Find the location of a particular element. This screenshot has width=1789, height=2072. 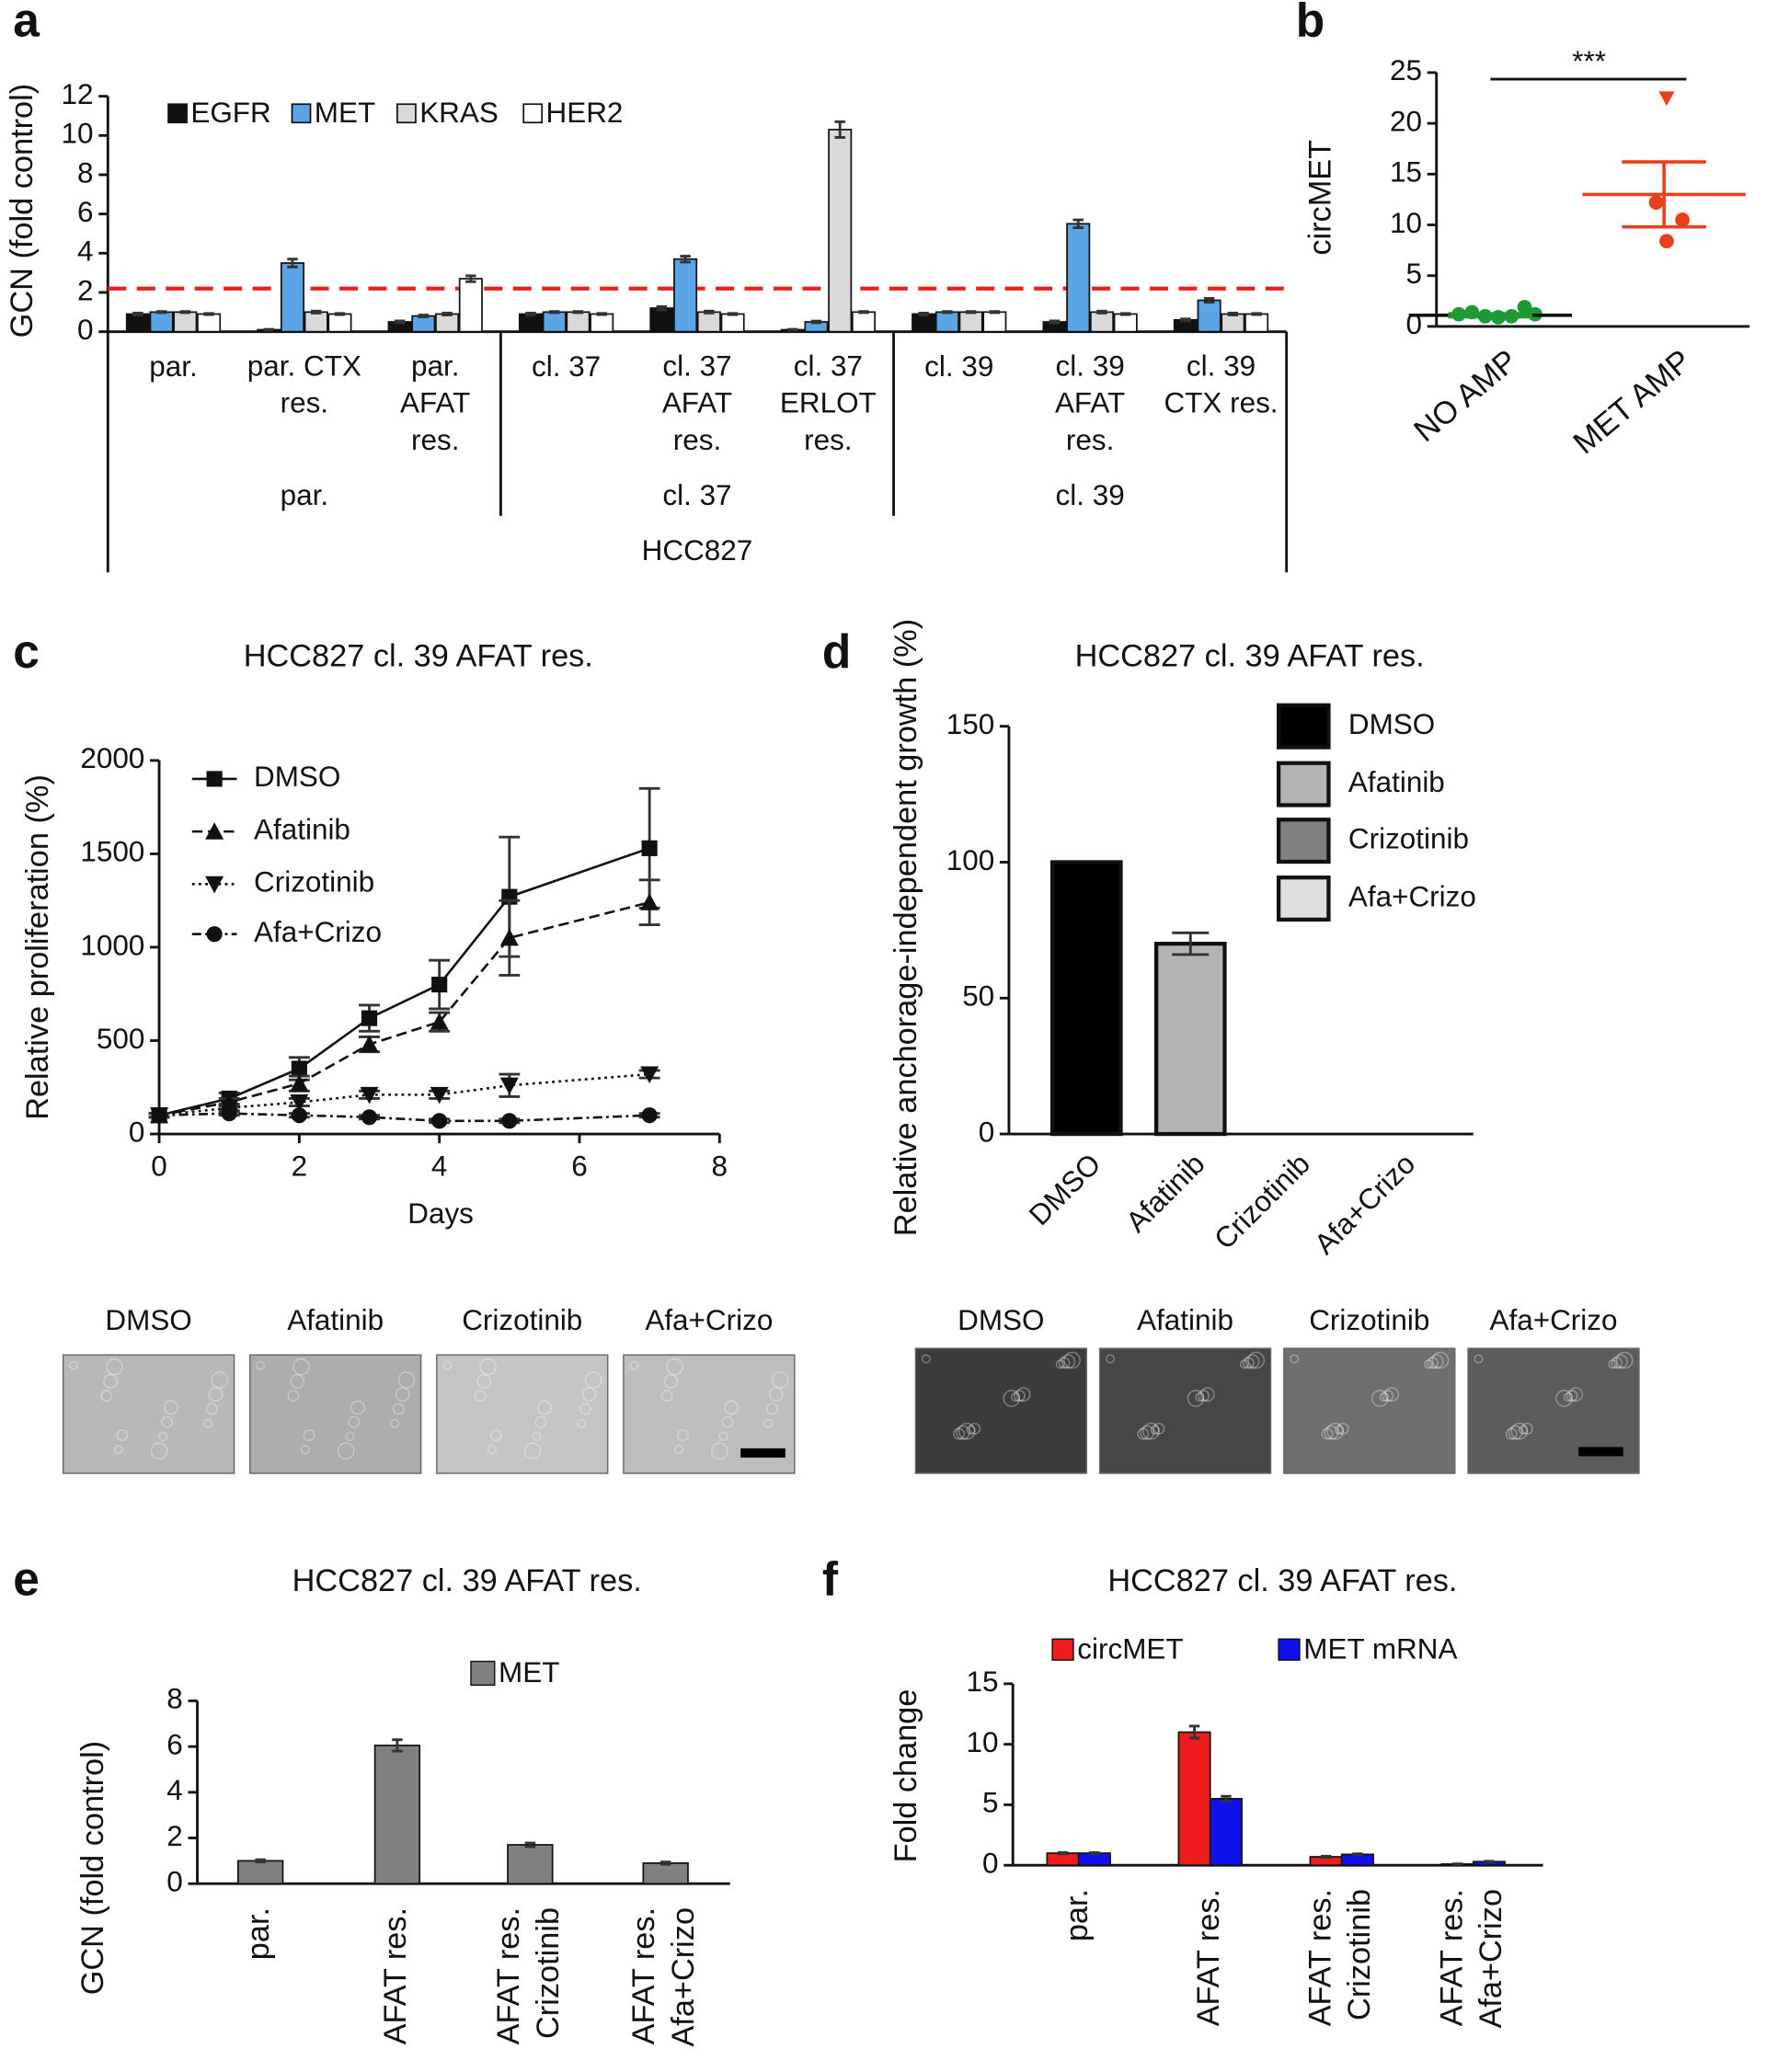

legend-label: KRAS is located at coordinates (459, 113).